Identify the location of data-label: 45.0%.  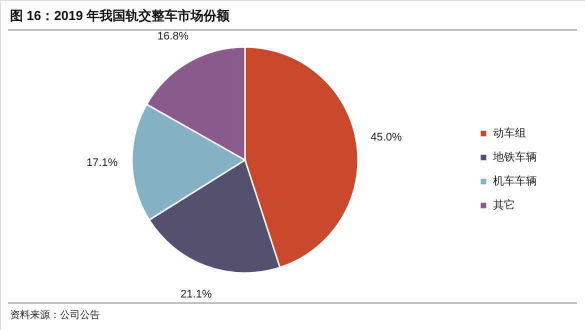
(386, 138).